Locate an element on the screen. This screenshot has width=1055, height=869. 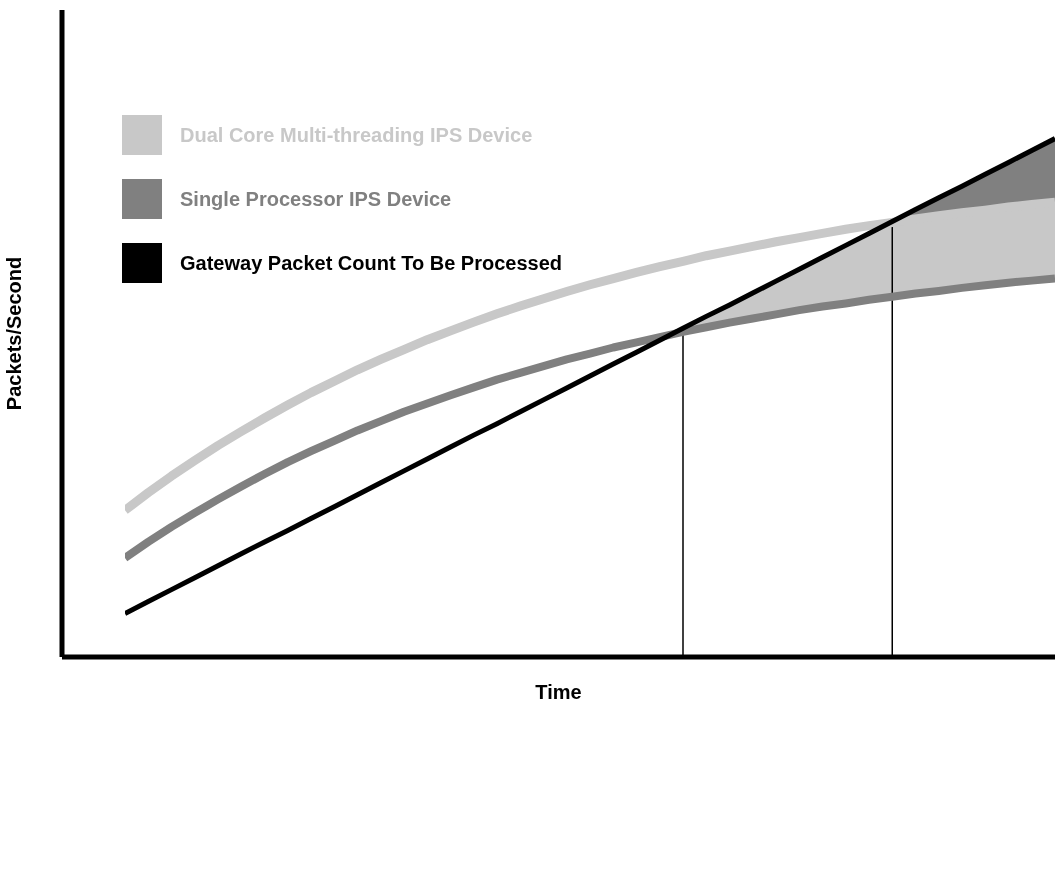
legend-label: Single Processor IPS Device is located at coordinates (316, 199).